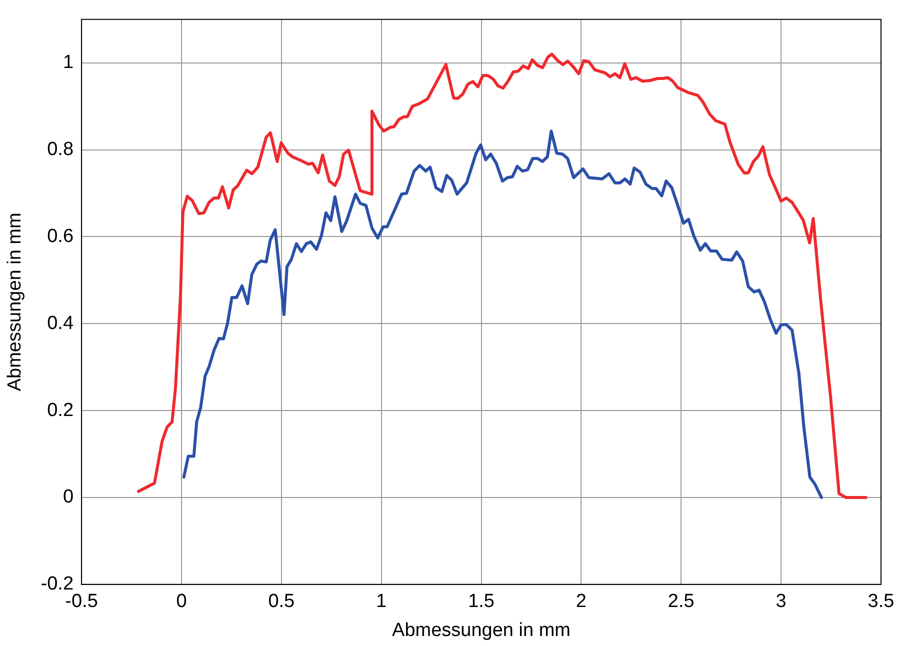 This screenshot has height=646, width=903. I want to click on y-tick-label: 0.6, so click(60, 236).